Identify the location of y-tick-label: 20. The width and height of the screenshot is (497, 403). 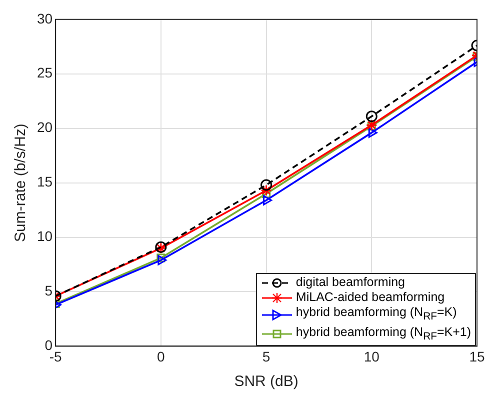
(44, 127).